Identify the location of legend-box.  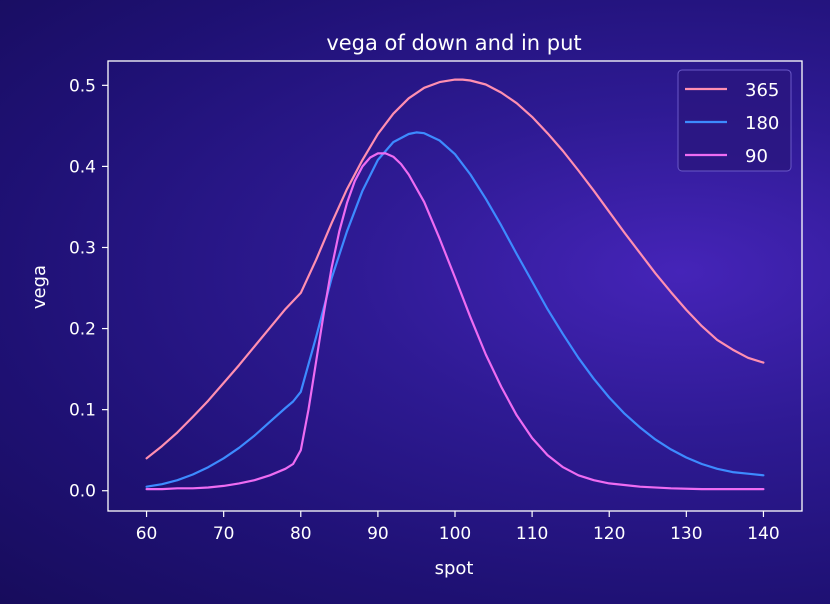
(734, 120).